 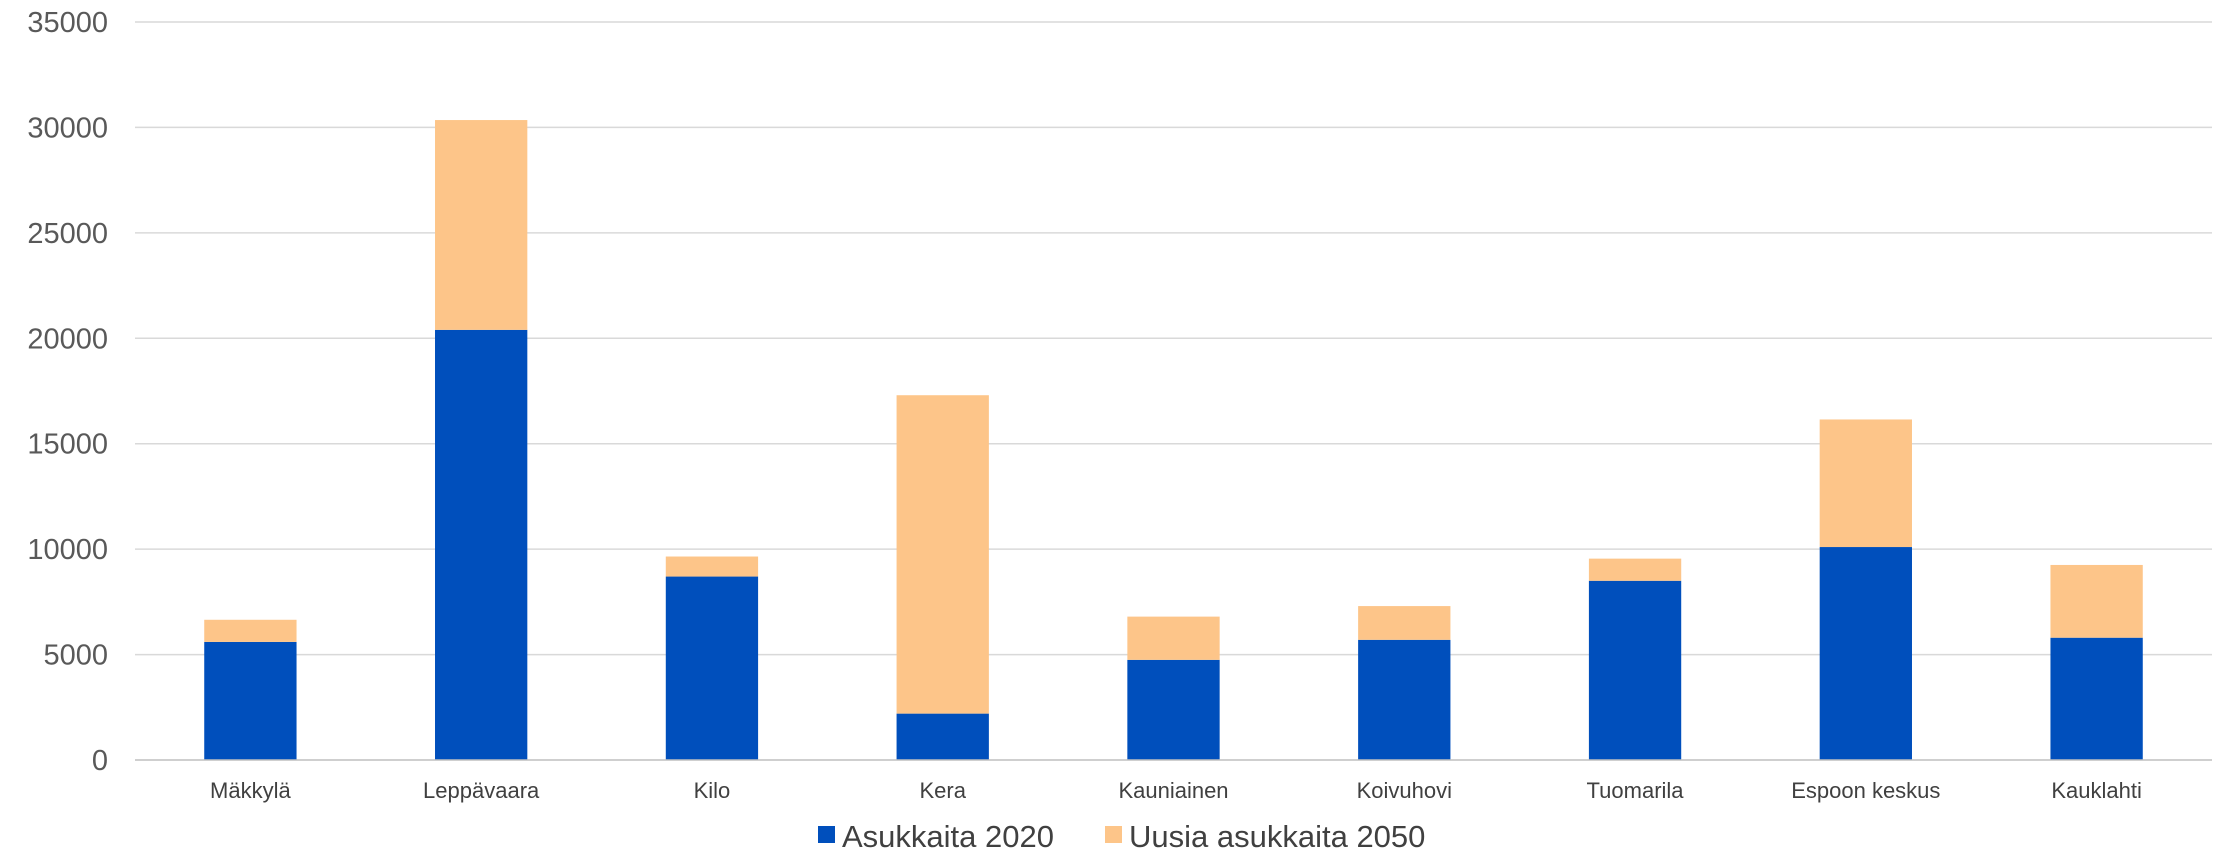 I want to click on y-axis-tick-labels: 0 5000 10000 15000 20000 25000 30000 35000, so click(x=67, y=392).